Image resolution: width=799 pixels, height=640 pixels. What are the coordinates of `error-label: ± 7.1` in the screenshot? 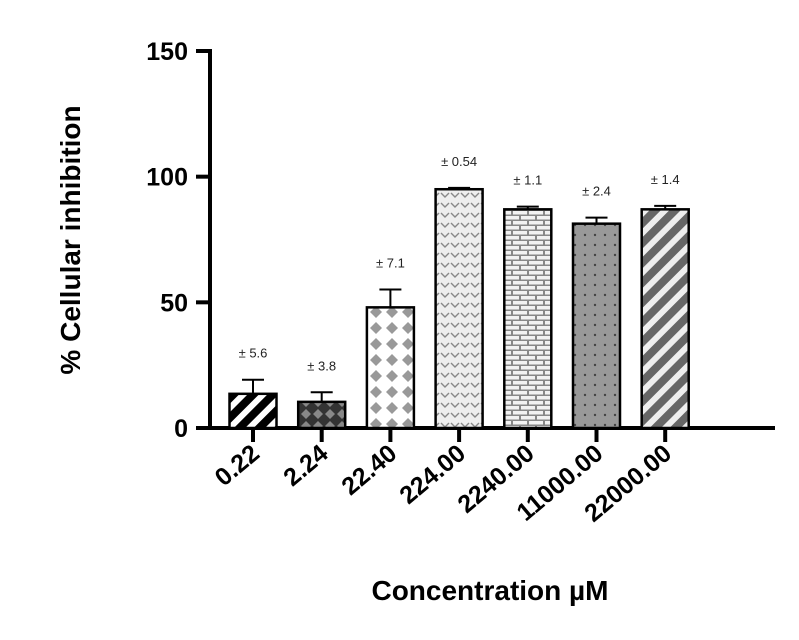 It's located at (390, 263).